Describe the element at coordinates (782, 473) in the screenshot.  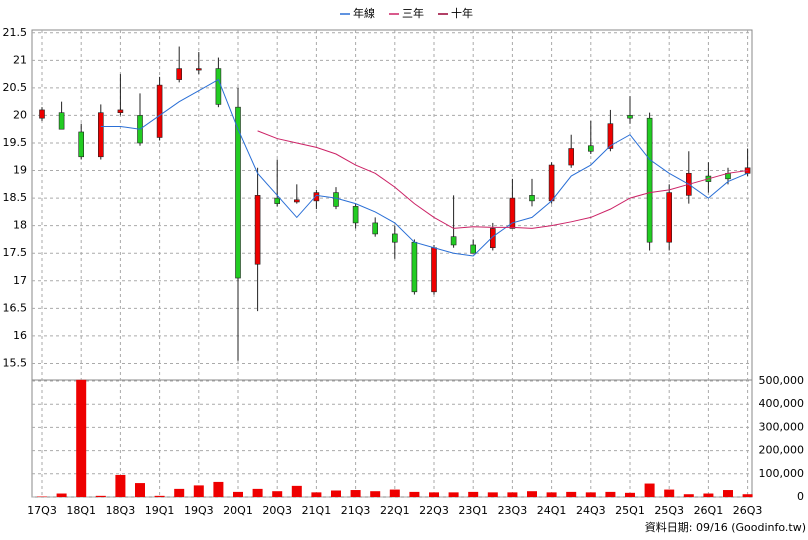
I see `y2-tick-label: 100,000` at that location.